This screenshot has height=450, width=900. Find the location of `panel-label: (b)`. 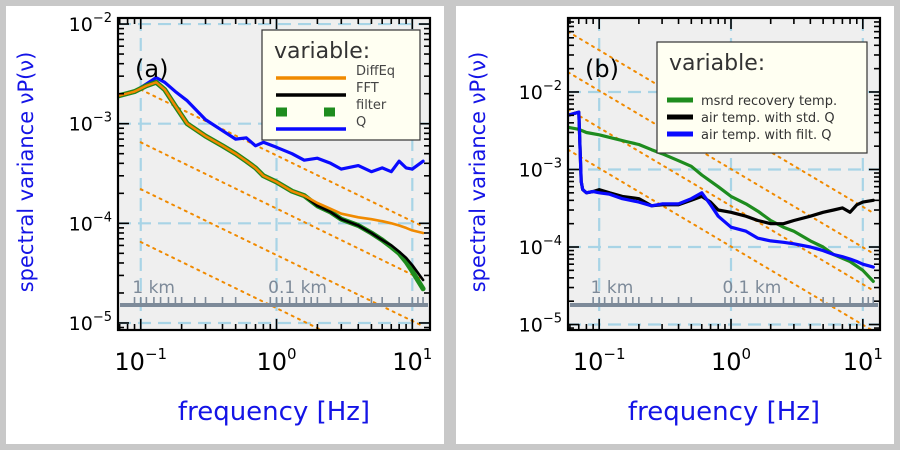

panel-label: (b) is located at coordinates (602, 69).